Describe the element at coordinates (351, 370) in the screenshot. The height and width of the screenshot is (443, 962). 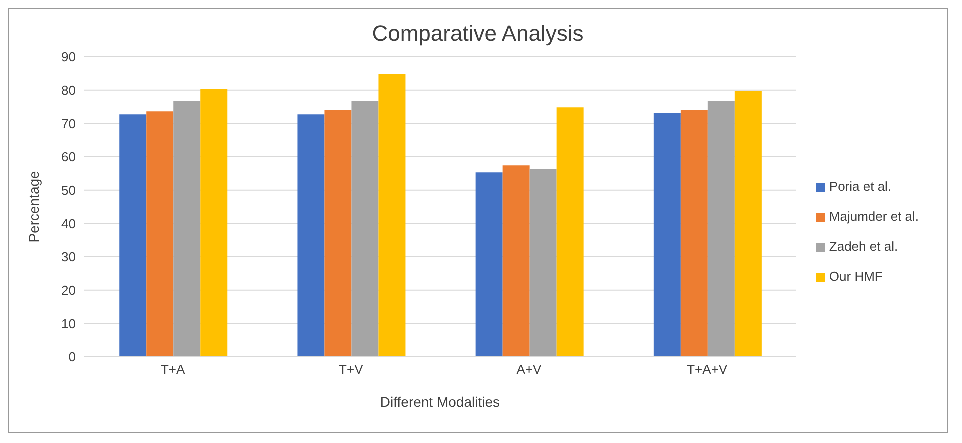
I see `x-tick-label: T+V` at that location.